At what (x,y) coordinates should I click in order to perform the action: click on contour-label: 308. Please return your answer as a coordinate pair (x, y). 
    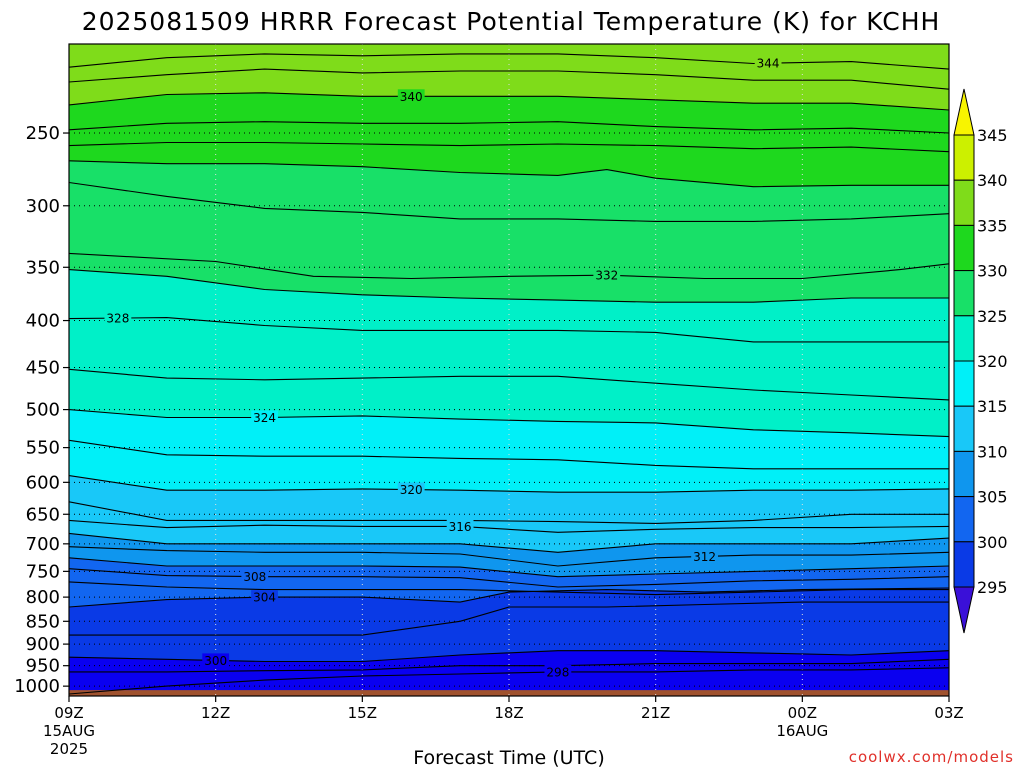
    Looking at the image, I should click on (254, 577).